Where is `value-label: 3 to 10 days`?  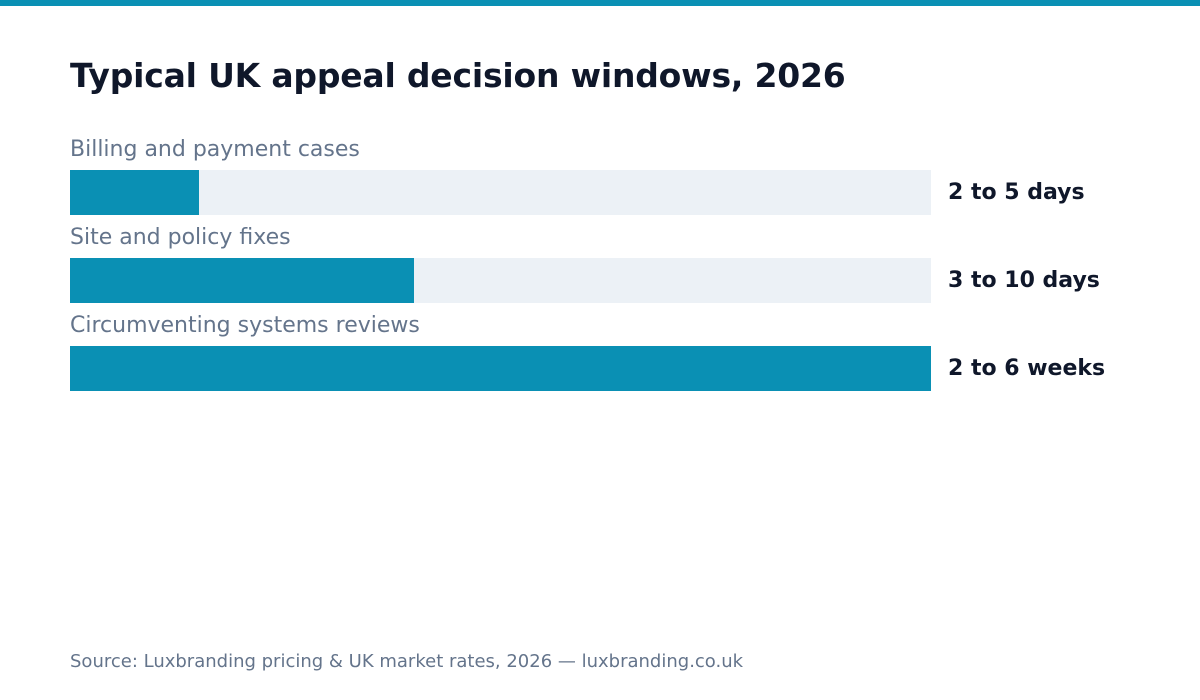 value-label: 3 to 10 days is located at coordinates (1024, 280).